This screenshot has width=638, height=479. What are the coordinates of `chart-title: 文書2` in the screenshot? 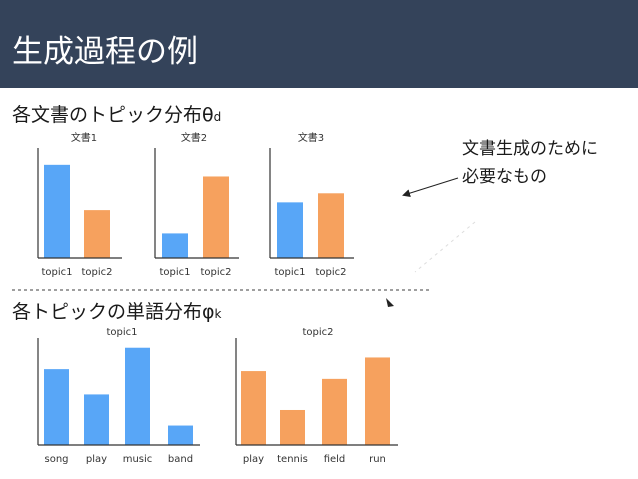 It's located at (194, 137).